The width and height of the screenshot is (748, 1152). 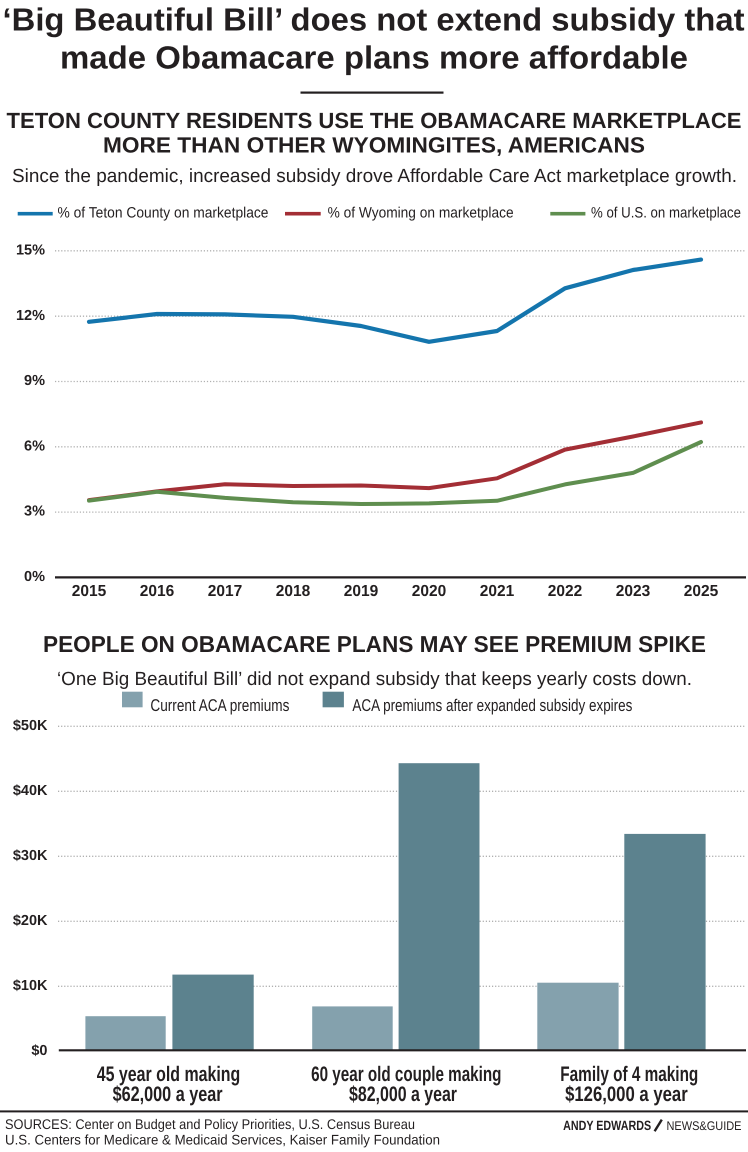 What do you see at coordinates (565, 591) in the screenshot?
I see `svg-text: 2022` at bounding box center [565, 591].